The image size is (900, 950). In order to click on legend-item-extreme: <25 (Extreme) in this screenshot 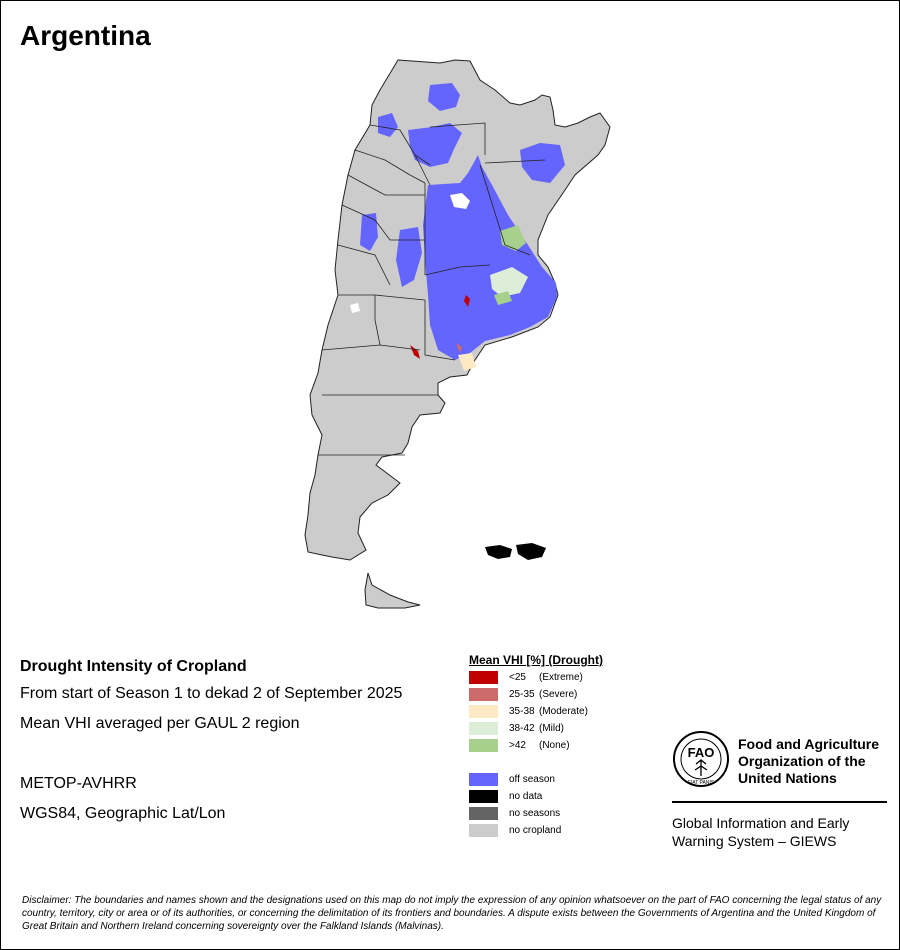, I will do `click(536, 677)`.